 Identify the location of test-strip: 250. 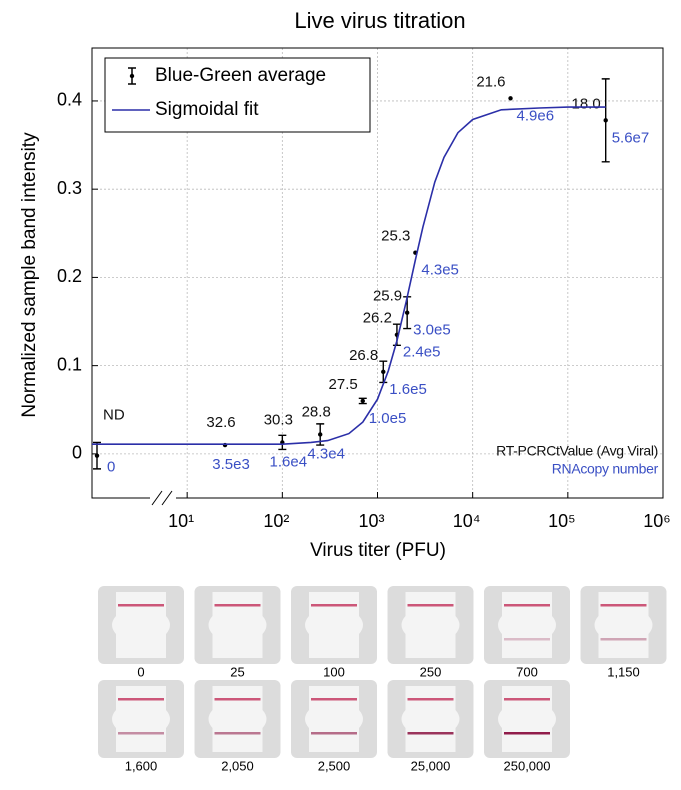
(430, 632).